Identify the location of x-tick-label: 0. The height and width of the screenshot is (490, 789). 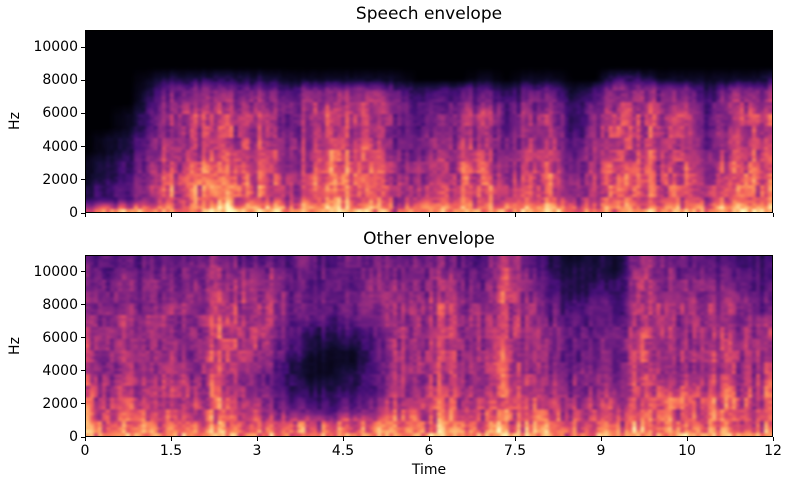
(85, 451).